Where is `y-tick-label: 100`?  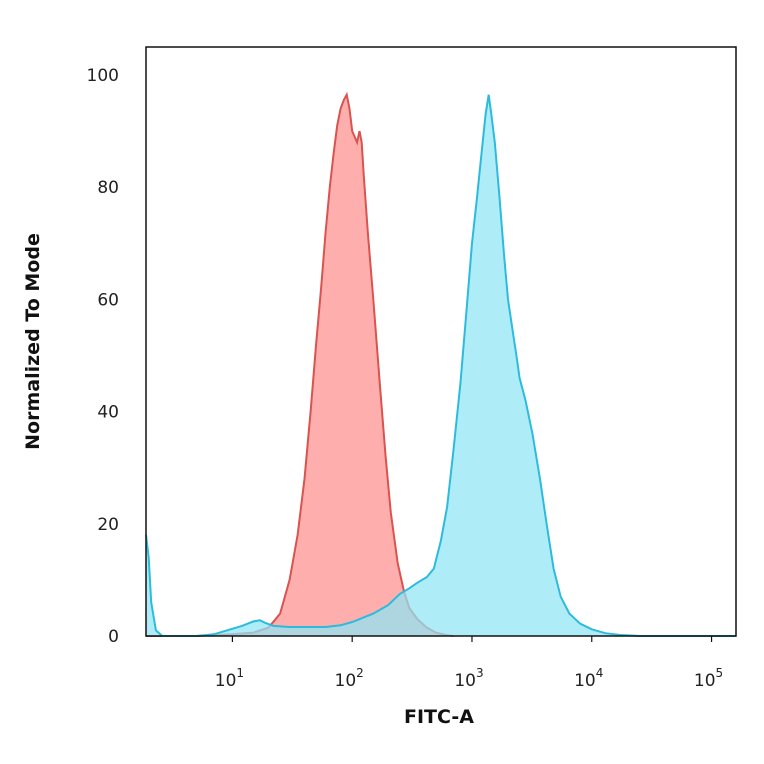
y-tick-label: 100 is located at coordinates (103, 76).